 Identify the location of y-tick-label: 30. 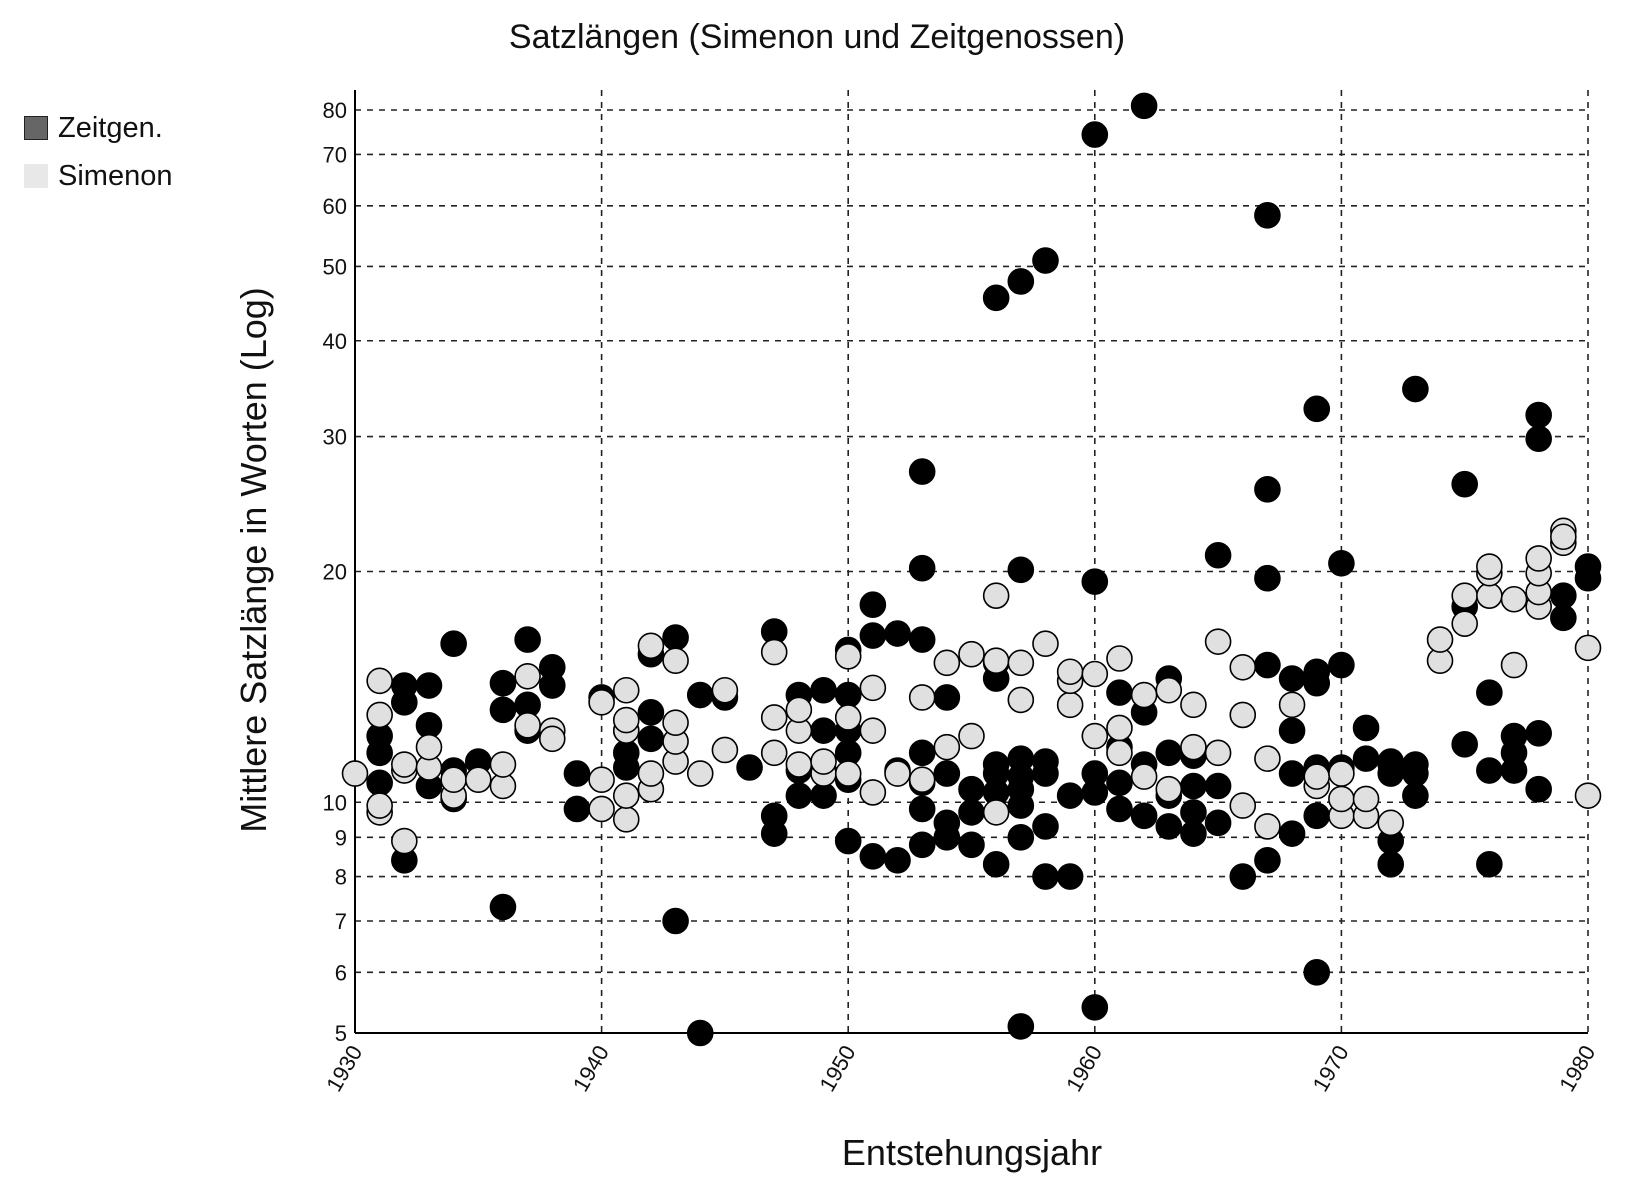
(335, 437).